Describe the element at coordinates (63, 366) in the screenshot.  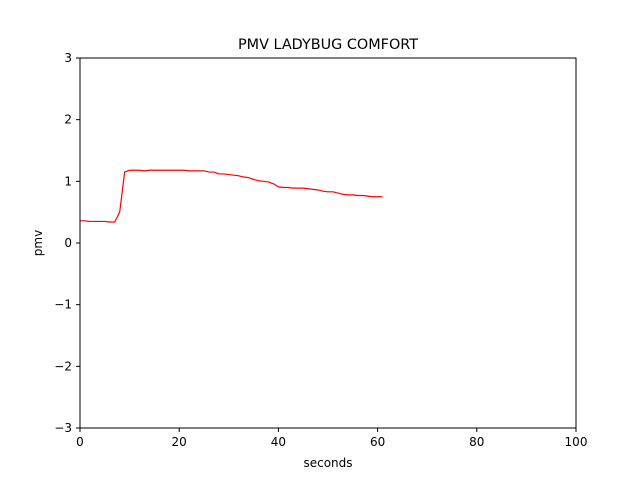
I see `y-tick-label: −2` at that location.